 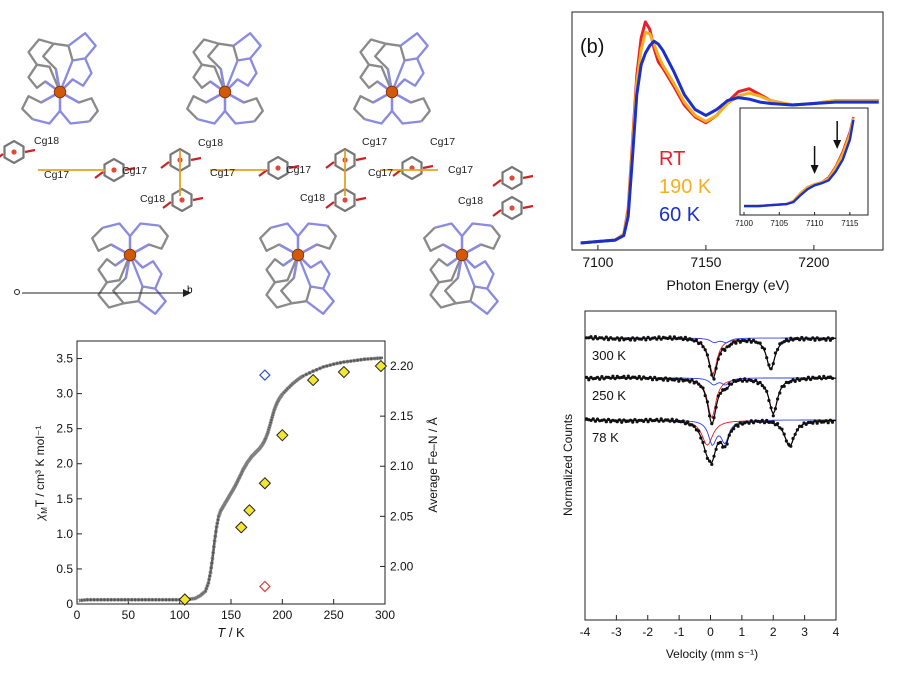 I want to click on inset-x-tick-label: 7110, so click(x=815, y=223).